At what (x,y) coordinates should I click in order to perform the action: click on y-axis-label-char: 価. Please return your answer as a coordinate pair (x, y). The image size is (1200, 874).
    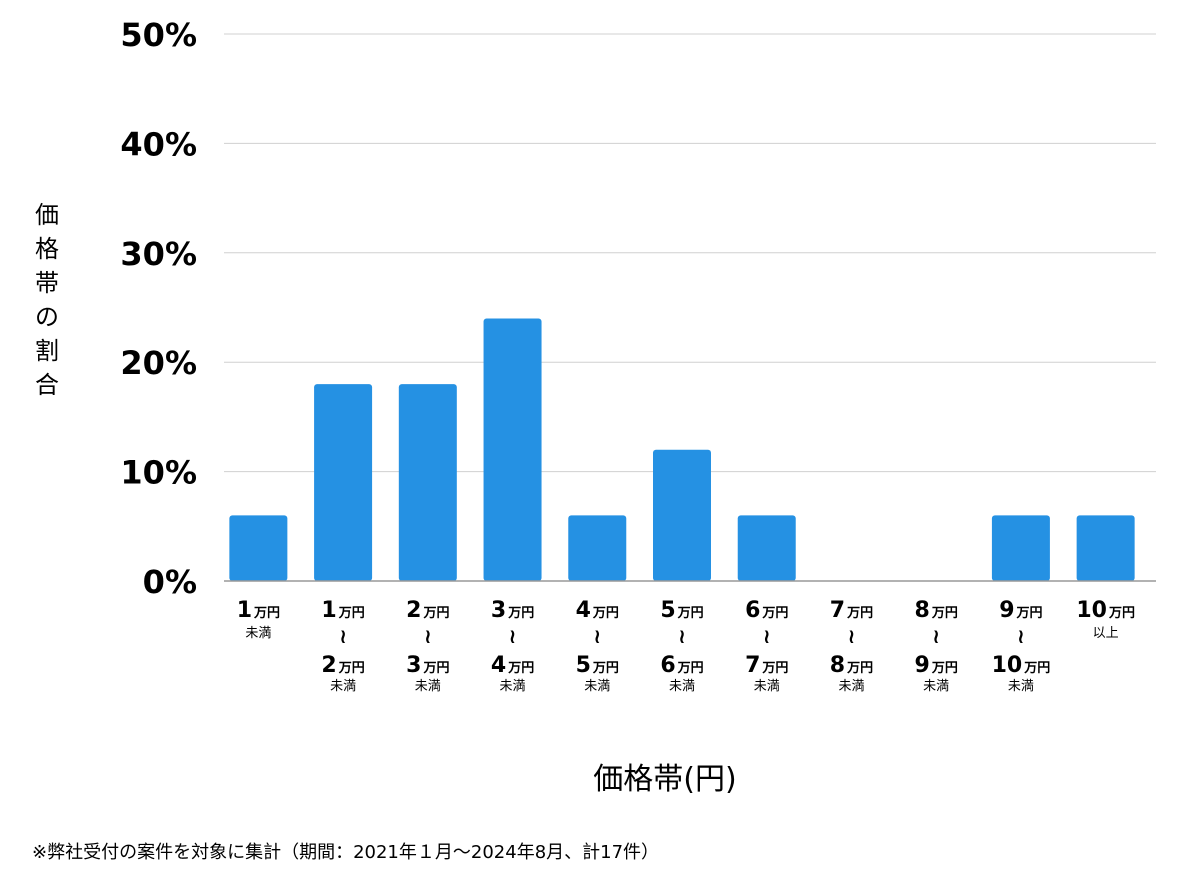
    Looking at the image, I should click on (47, 215).